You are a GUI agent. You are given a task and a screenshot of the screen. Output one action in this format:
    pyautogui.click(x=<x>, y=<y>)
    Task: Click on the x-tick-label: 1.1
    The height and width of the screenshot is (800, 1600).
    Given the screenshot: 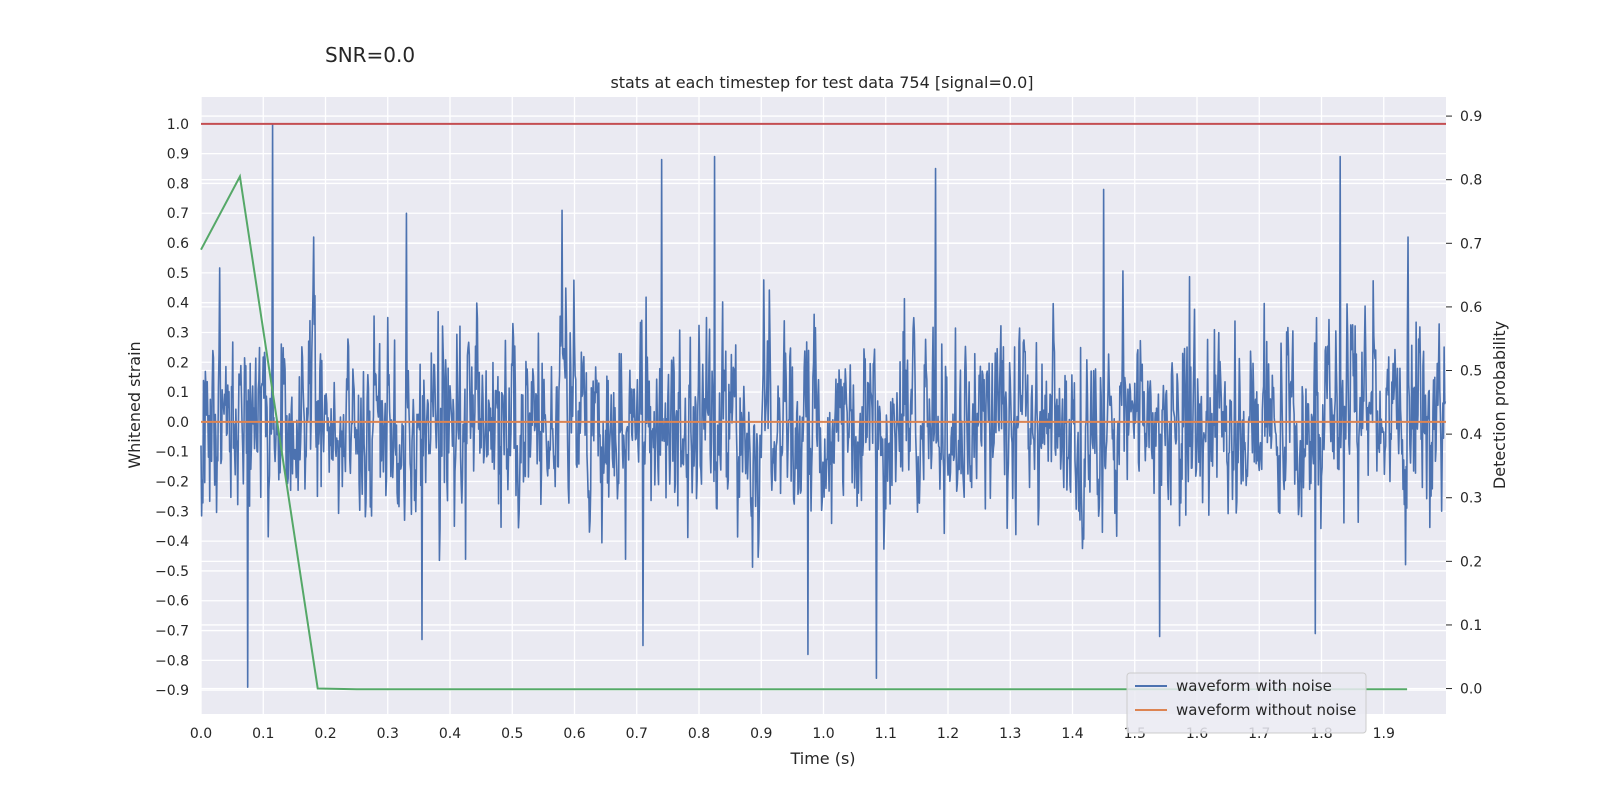 What is the action you would take?
    pyautogui.click(x=886, y=734)
    